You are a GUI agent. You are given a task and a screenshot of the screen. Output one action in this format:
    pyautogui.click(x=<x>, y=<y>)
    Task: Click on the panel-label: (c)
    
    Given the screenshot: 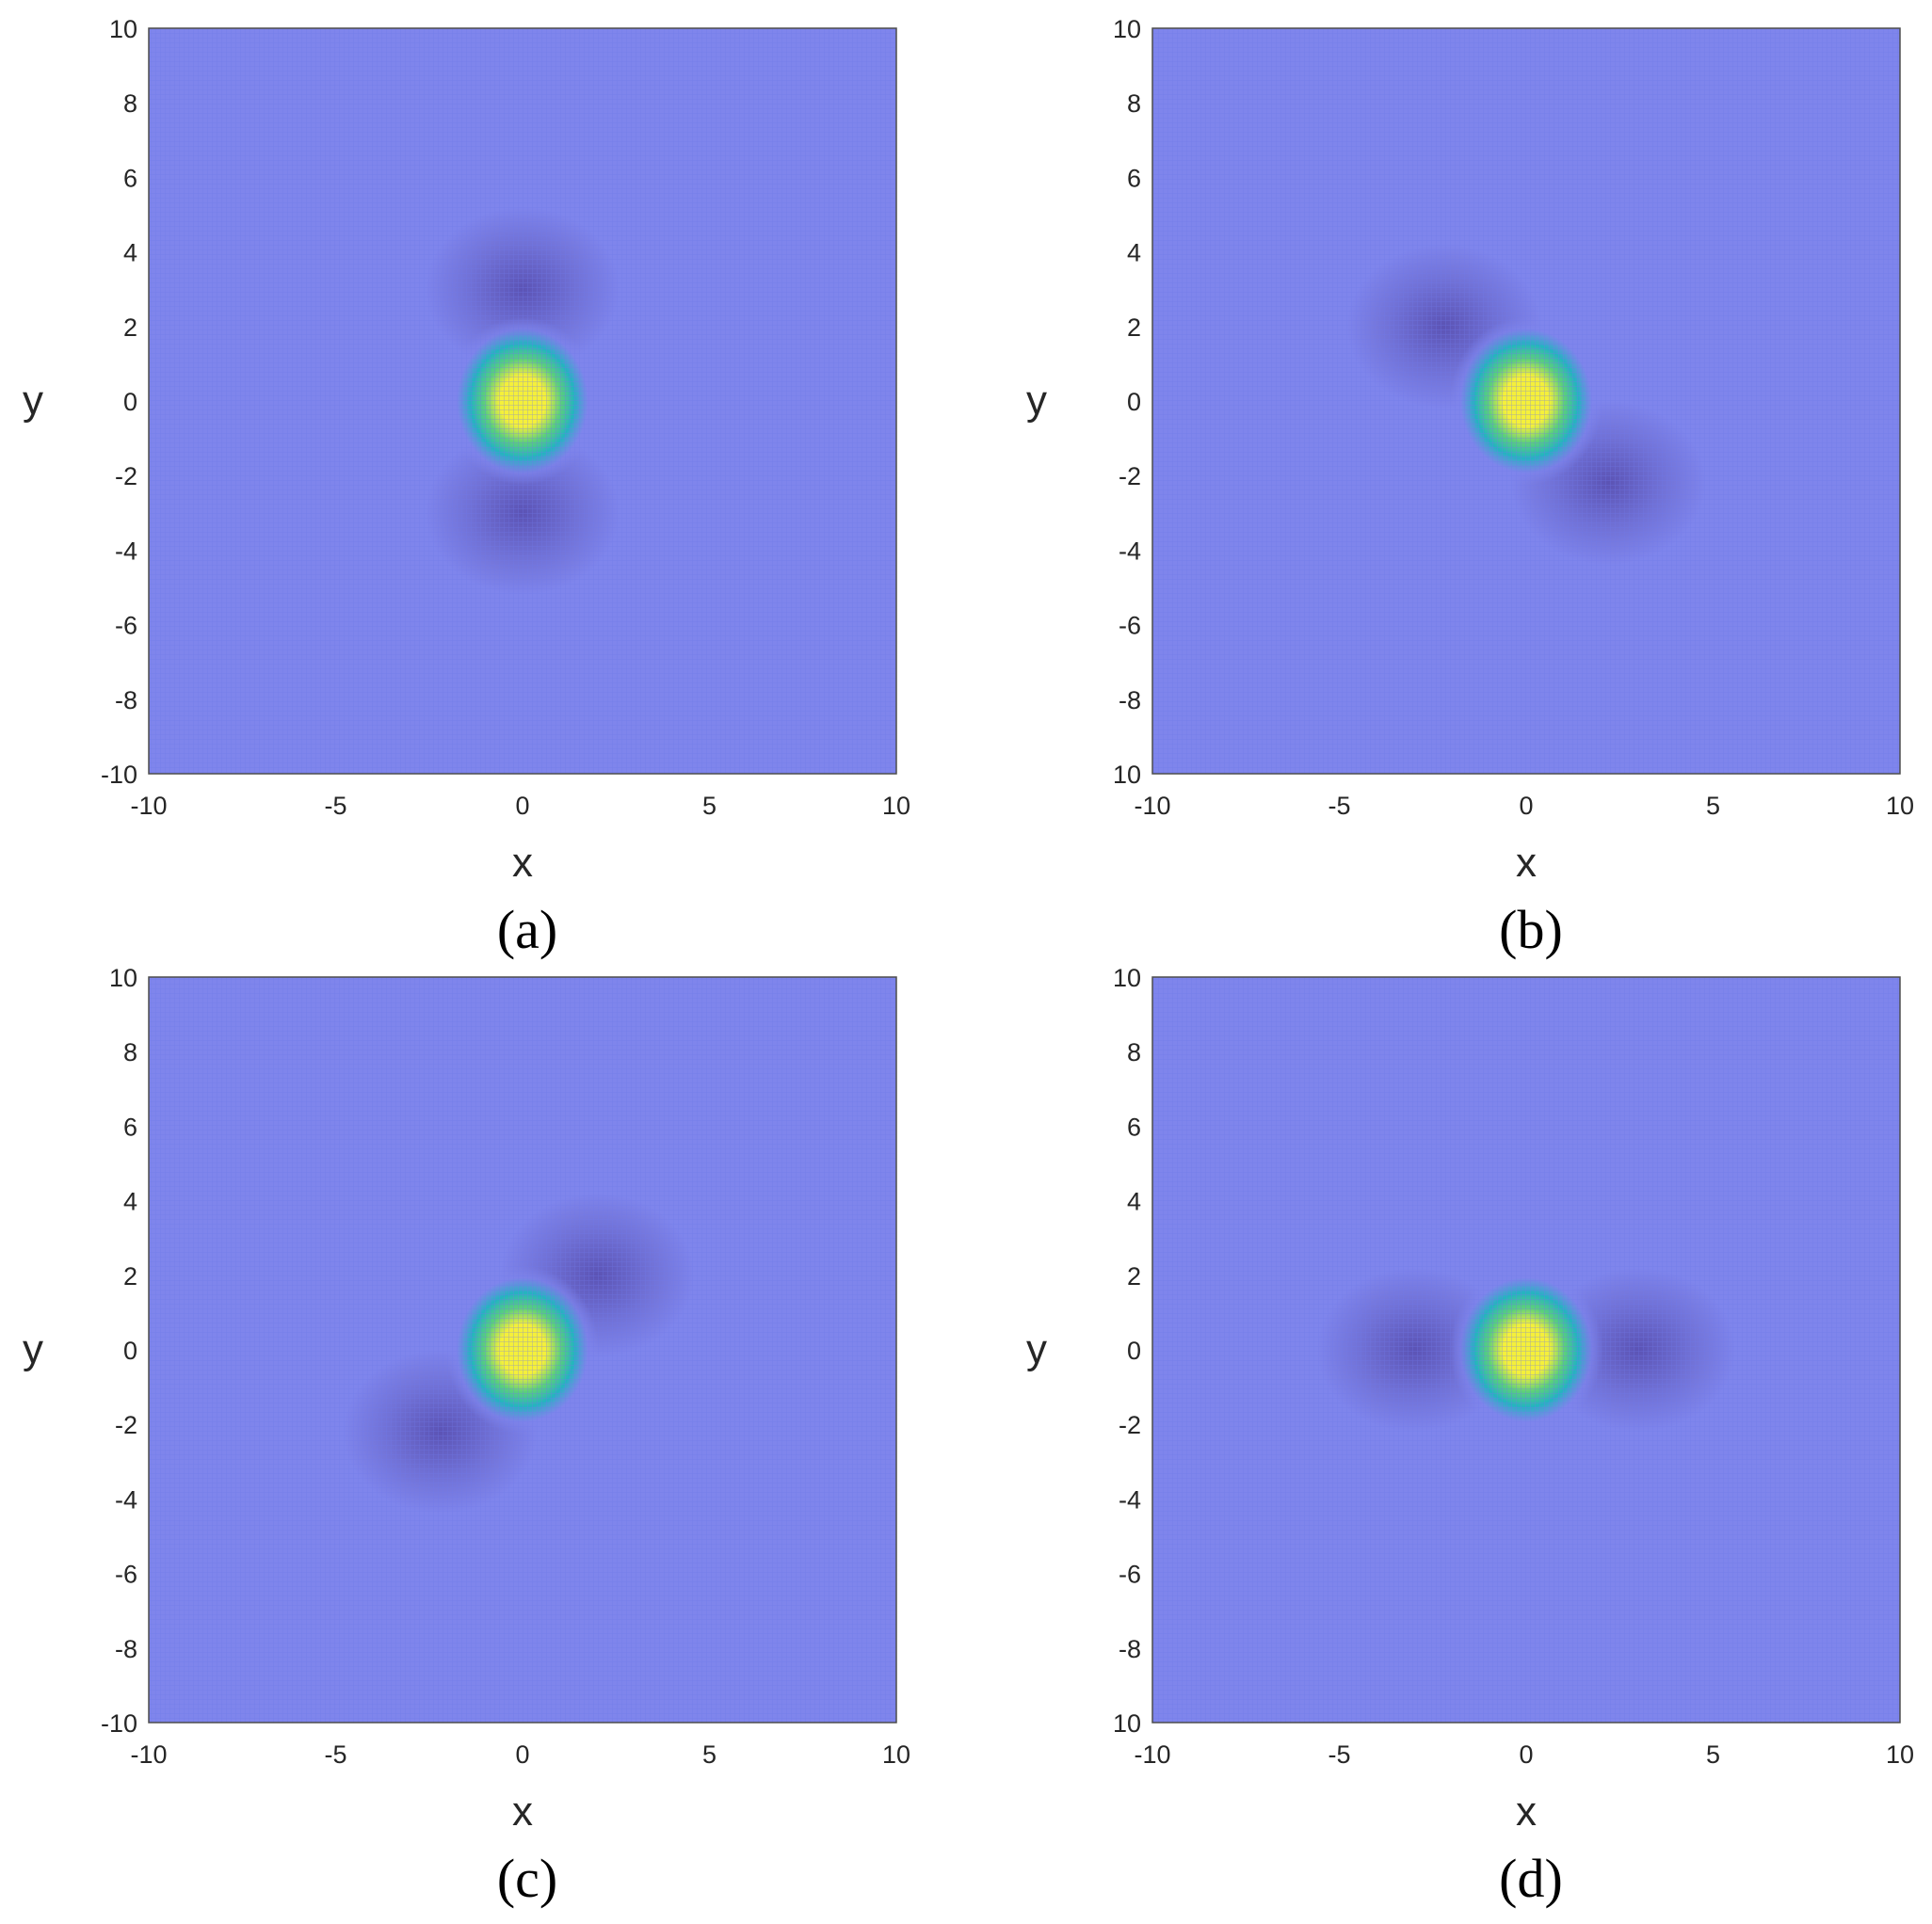 What is the action you would take?
    pyautogui.click(x=527, y=1878)
    